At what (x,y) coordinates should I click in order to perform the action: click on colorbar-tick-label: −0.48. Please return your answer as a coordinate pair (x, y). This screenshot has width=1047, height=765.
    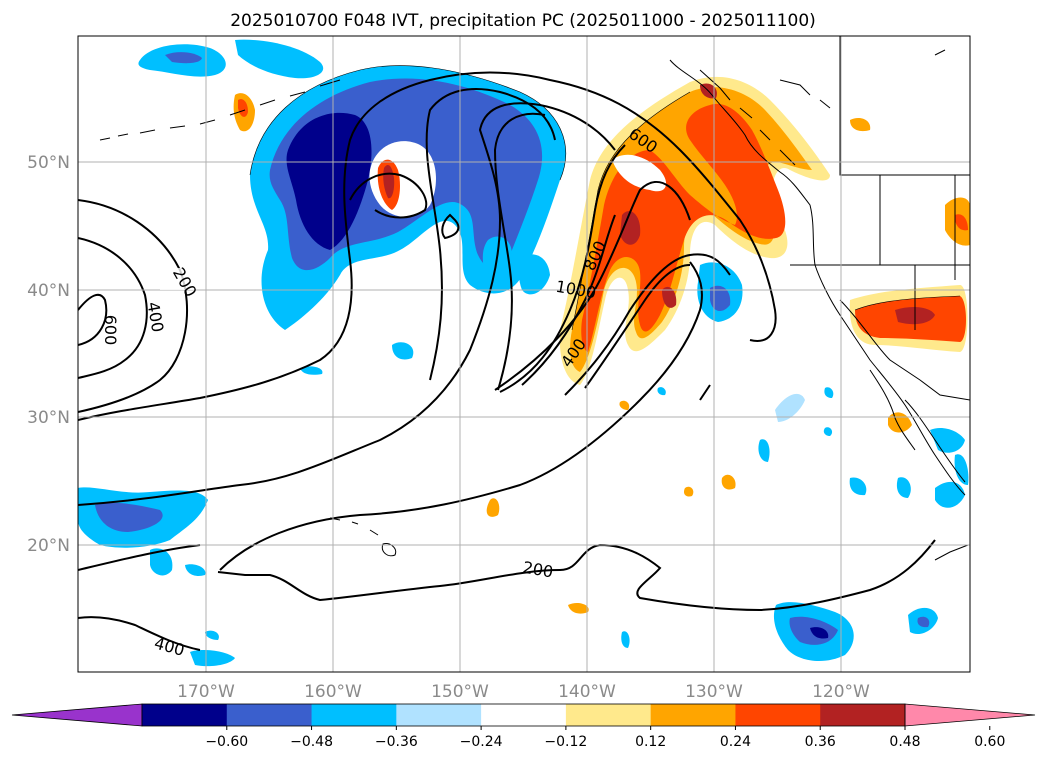
    Looking at the image, I should click on (311, 742).